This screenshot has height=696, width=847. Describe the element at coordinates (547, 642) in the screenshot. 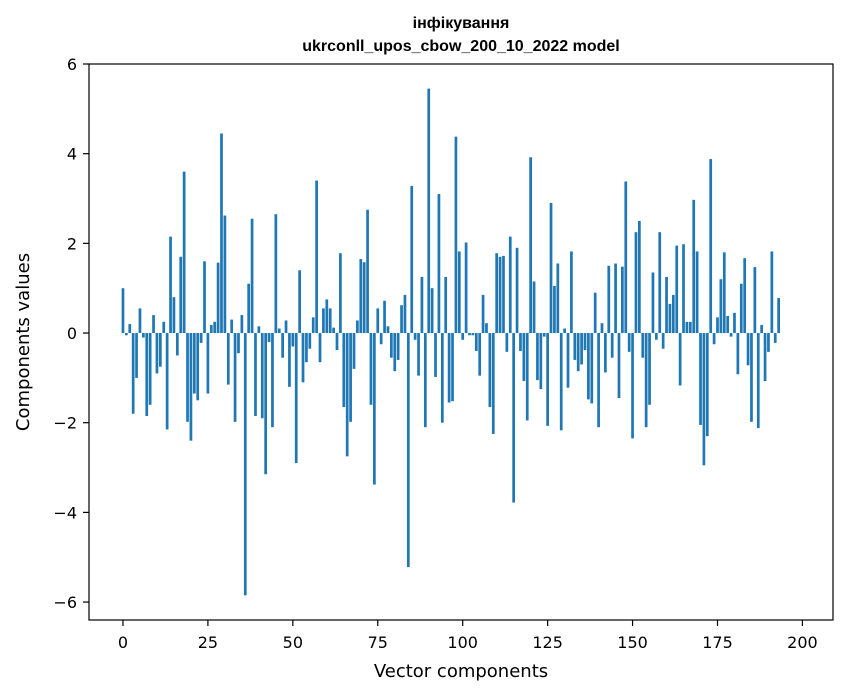

I see `x-tick-label: 125` at that location.